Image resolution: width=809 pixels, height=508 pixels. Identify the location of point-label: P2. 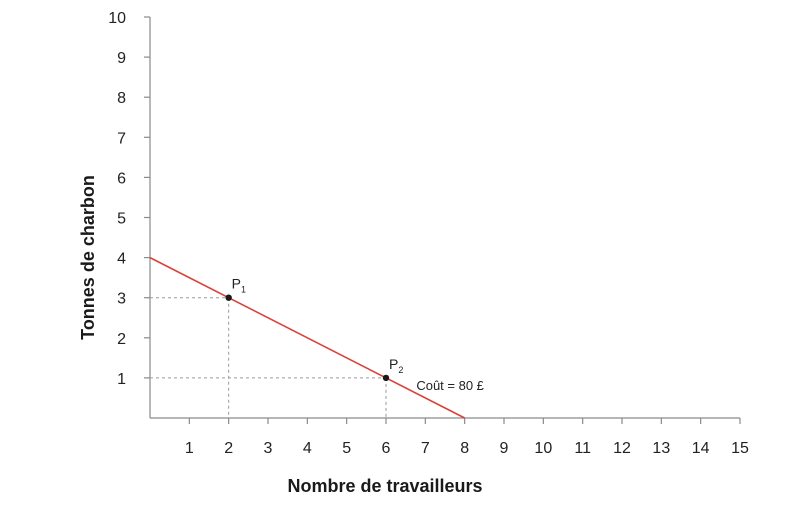
(396, 365).